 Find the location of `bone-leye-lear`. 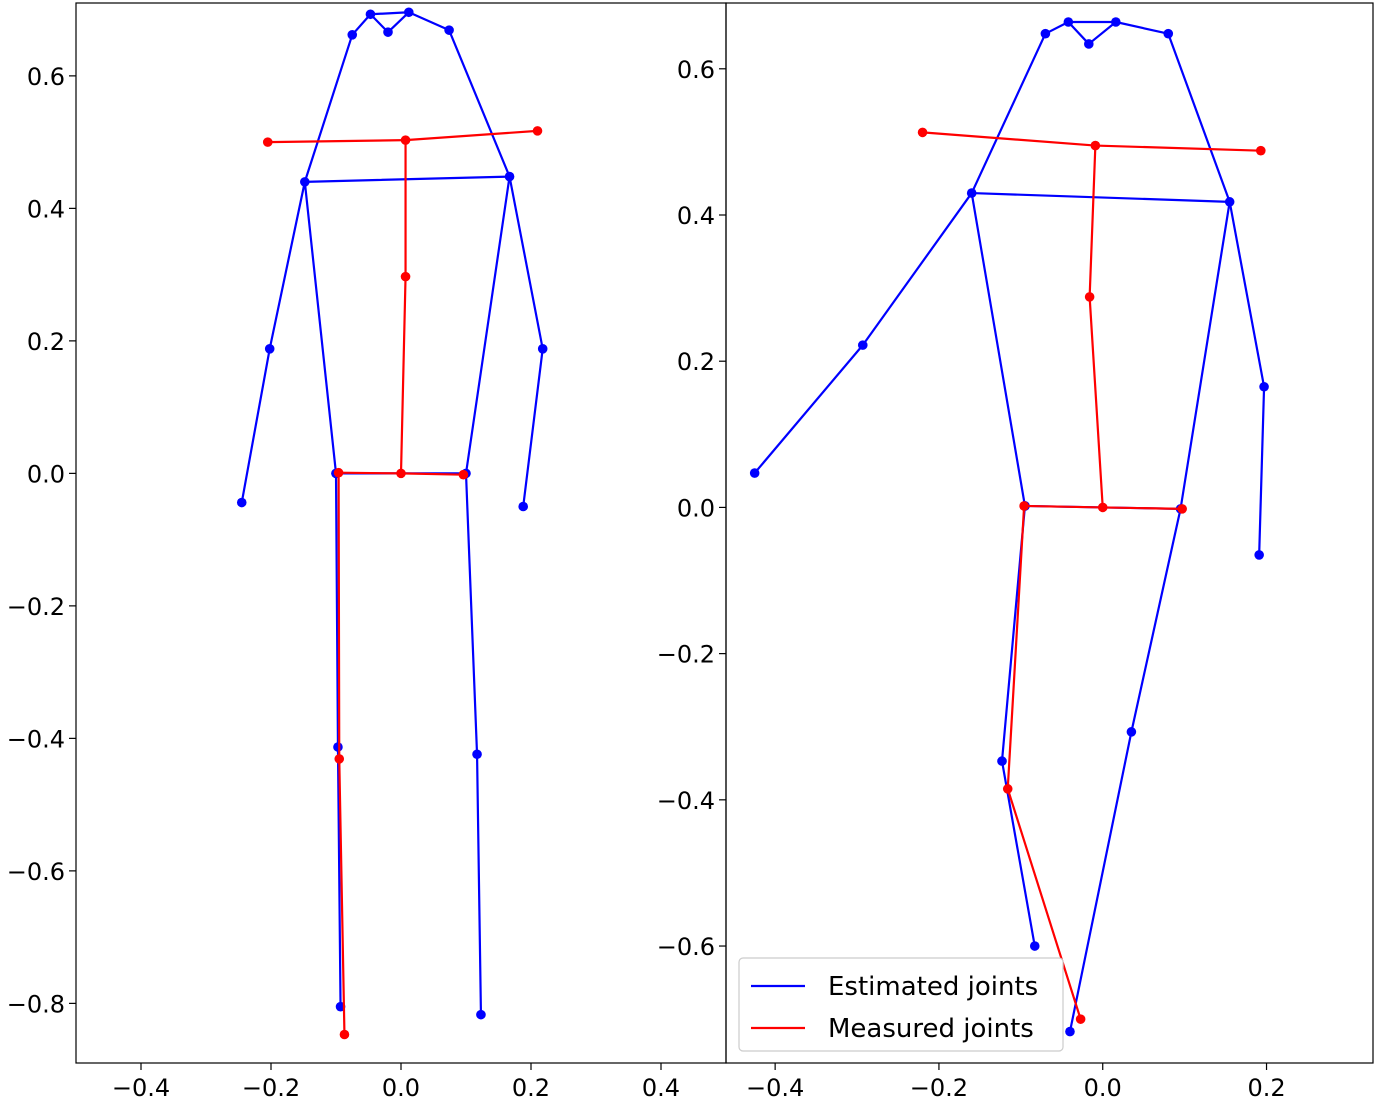

bone-leye-lear is located at coordinates (1142, 27).